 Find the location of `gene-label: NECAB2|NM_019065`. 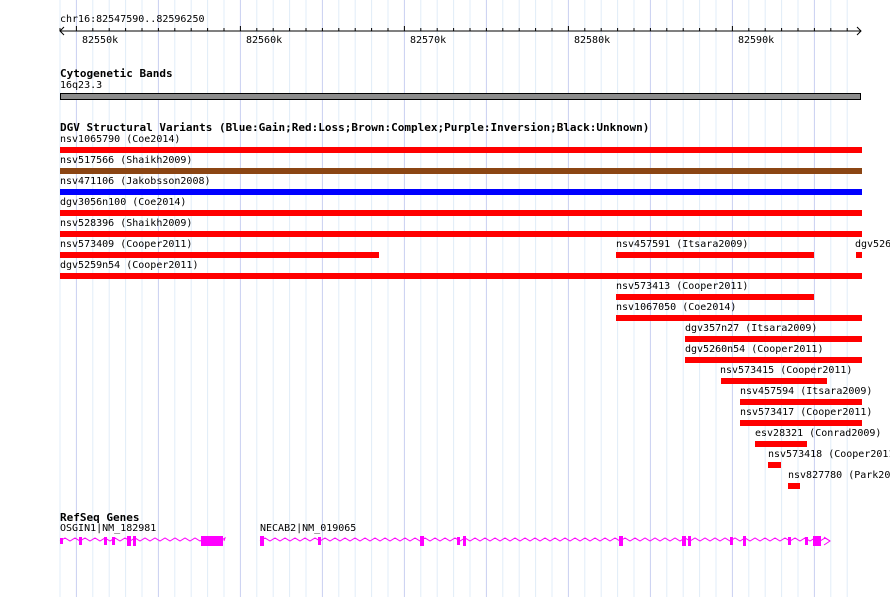

gene-label: NECAB2|NM_019065 is located at coordinates (308, 528).